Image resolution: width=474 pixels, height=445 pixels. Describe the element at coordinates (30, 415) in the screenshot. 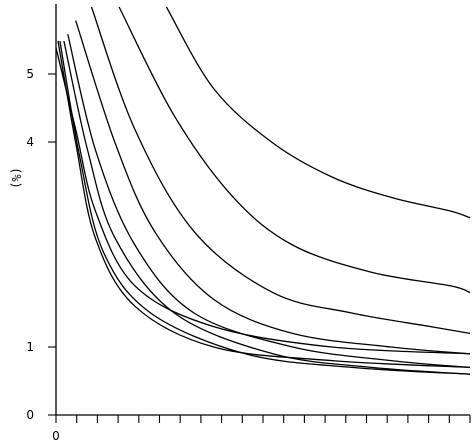

I see `y-tick-label-0: 0` at that location.